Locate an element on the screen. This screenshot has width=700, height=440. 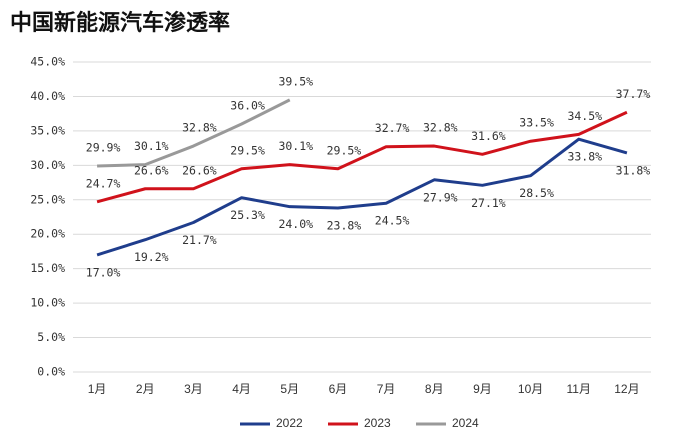
x-tick-label: 2月 is located at coordinates (145, 389).